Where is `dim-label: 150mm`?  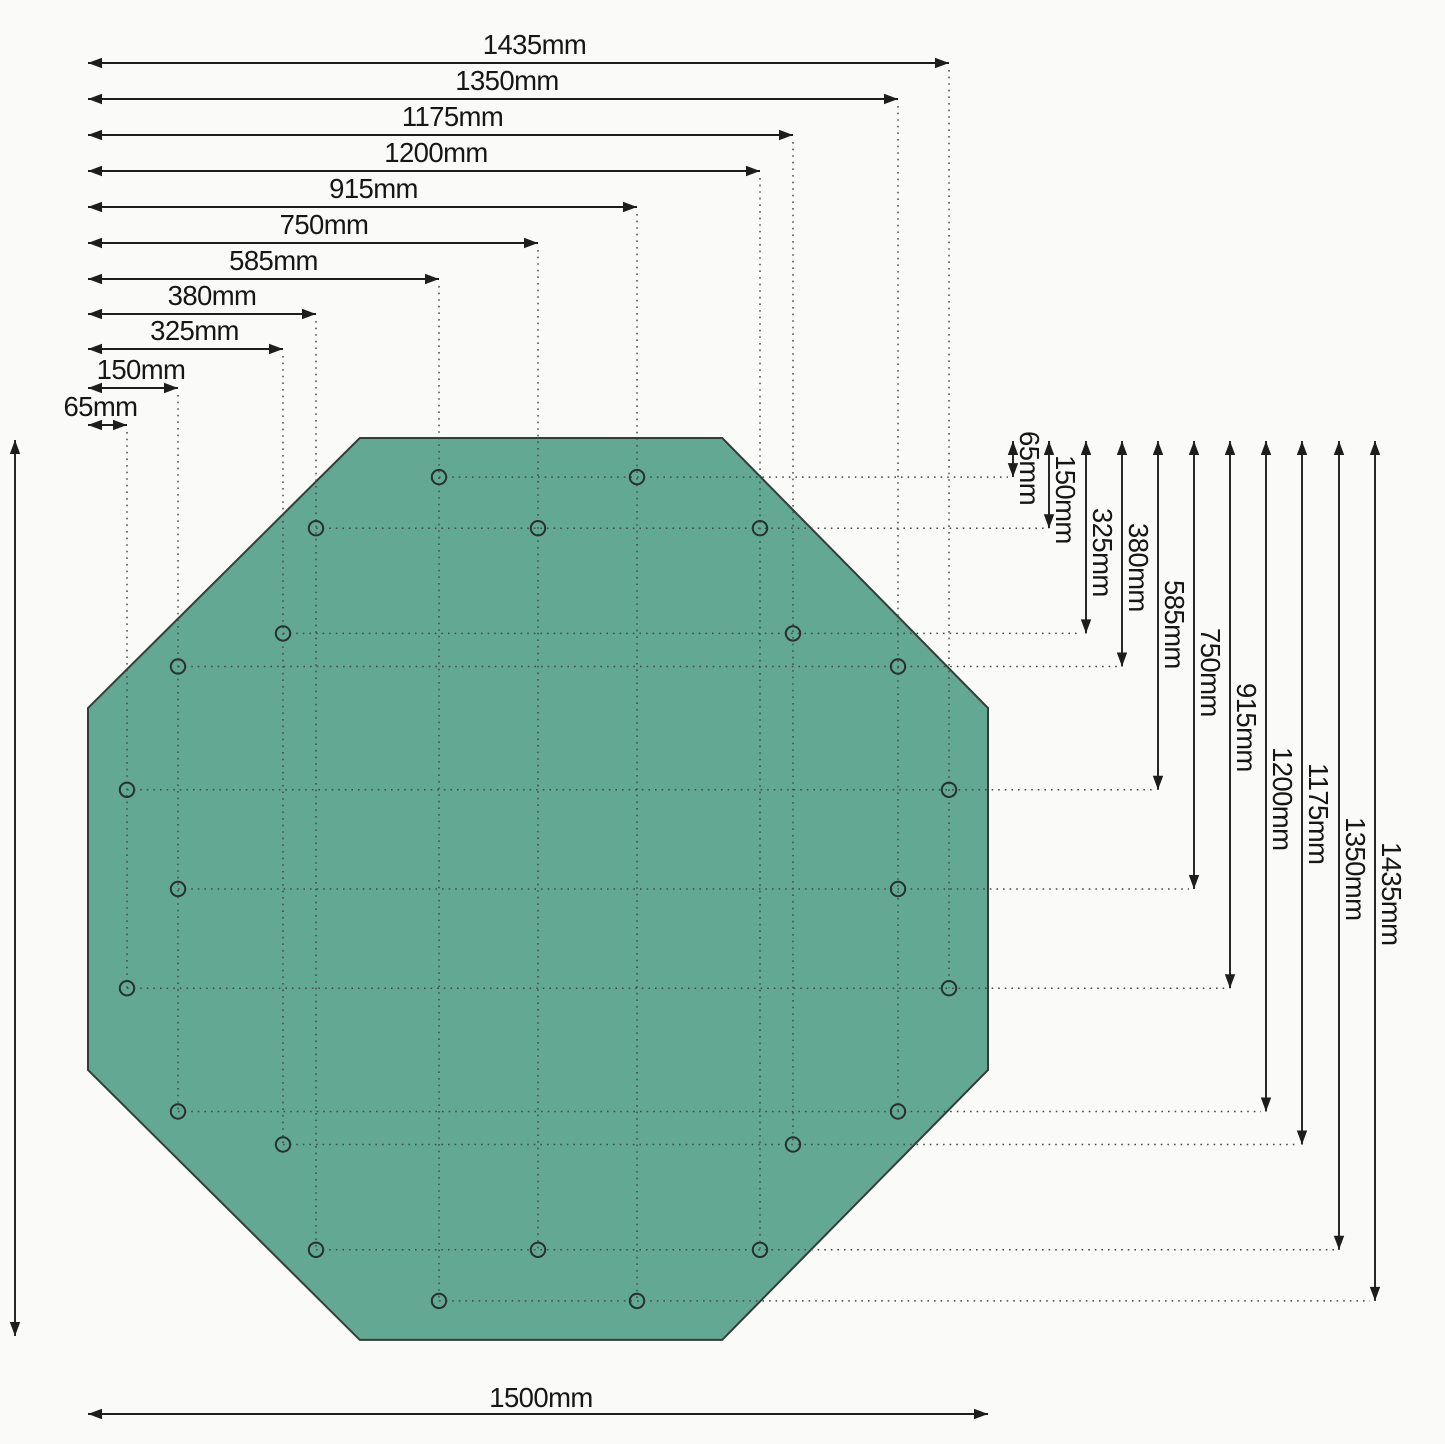
dim-label: 150mm is located at coordinates (141, 369).